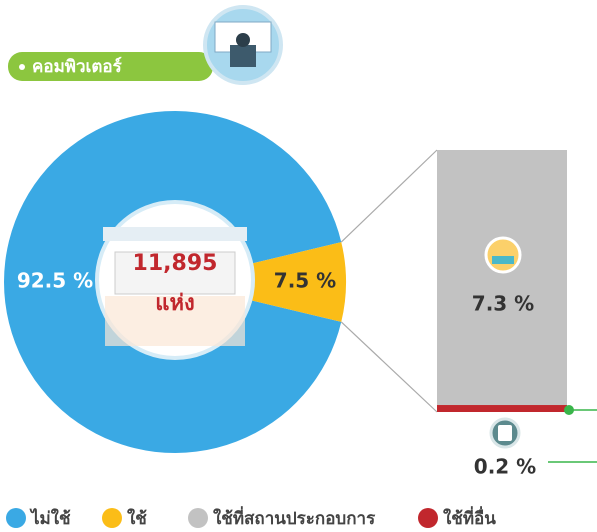 This screenshot has width=597, height=532. What do you see at coordinates (55, 281) in the screenshot?
I see `data-label: 92.5 %` at bounding box center [55, 281].